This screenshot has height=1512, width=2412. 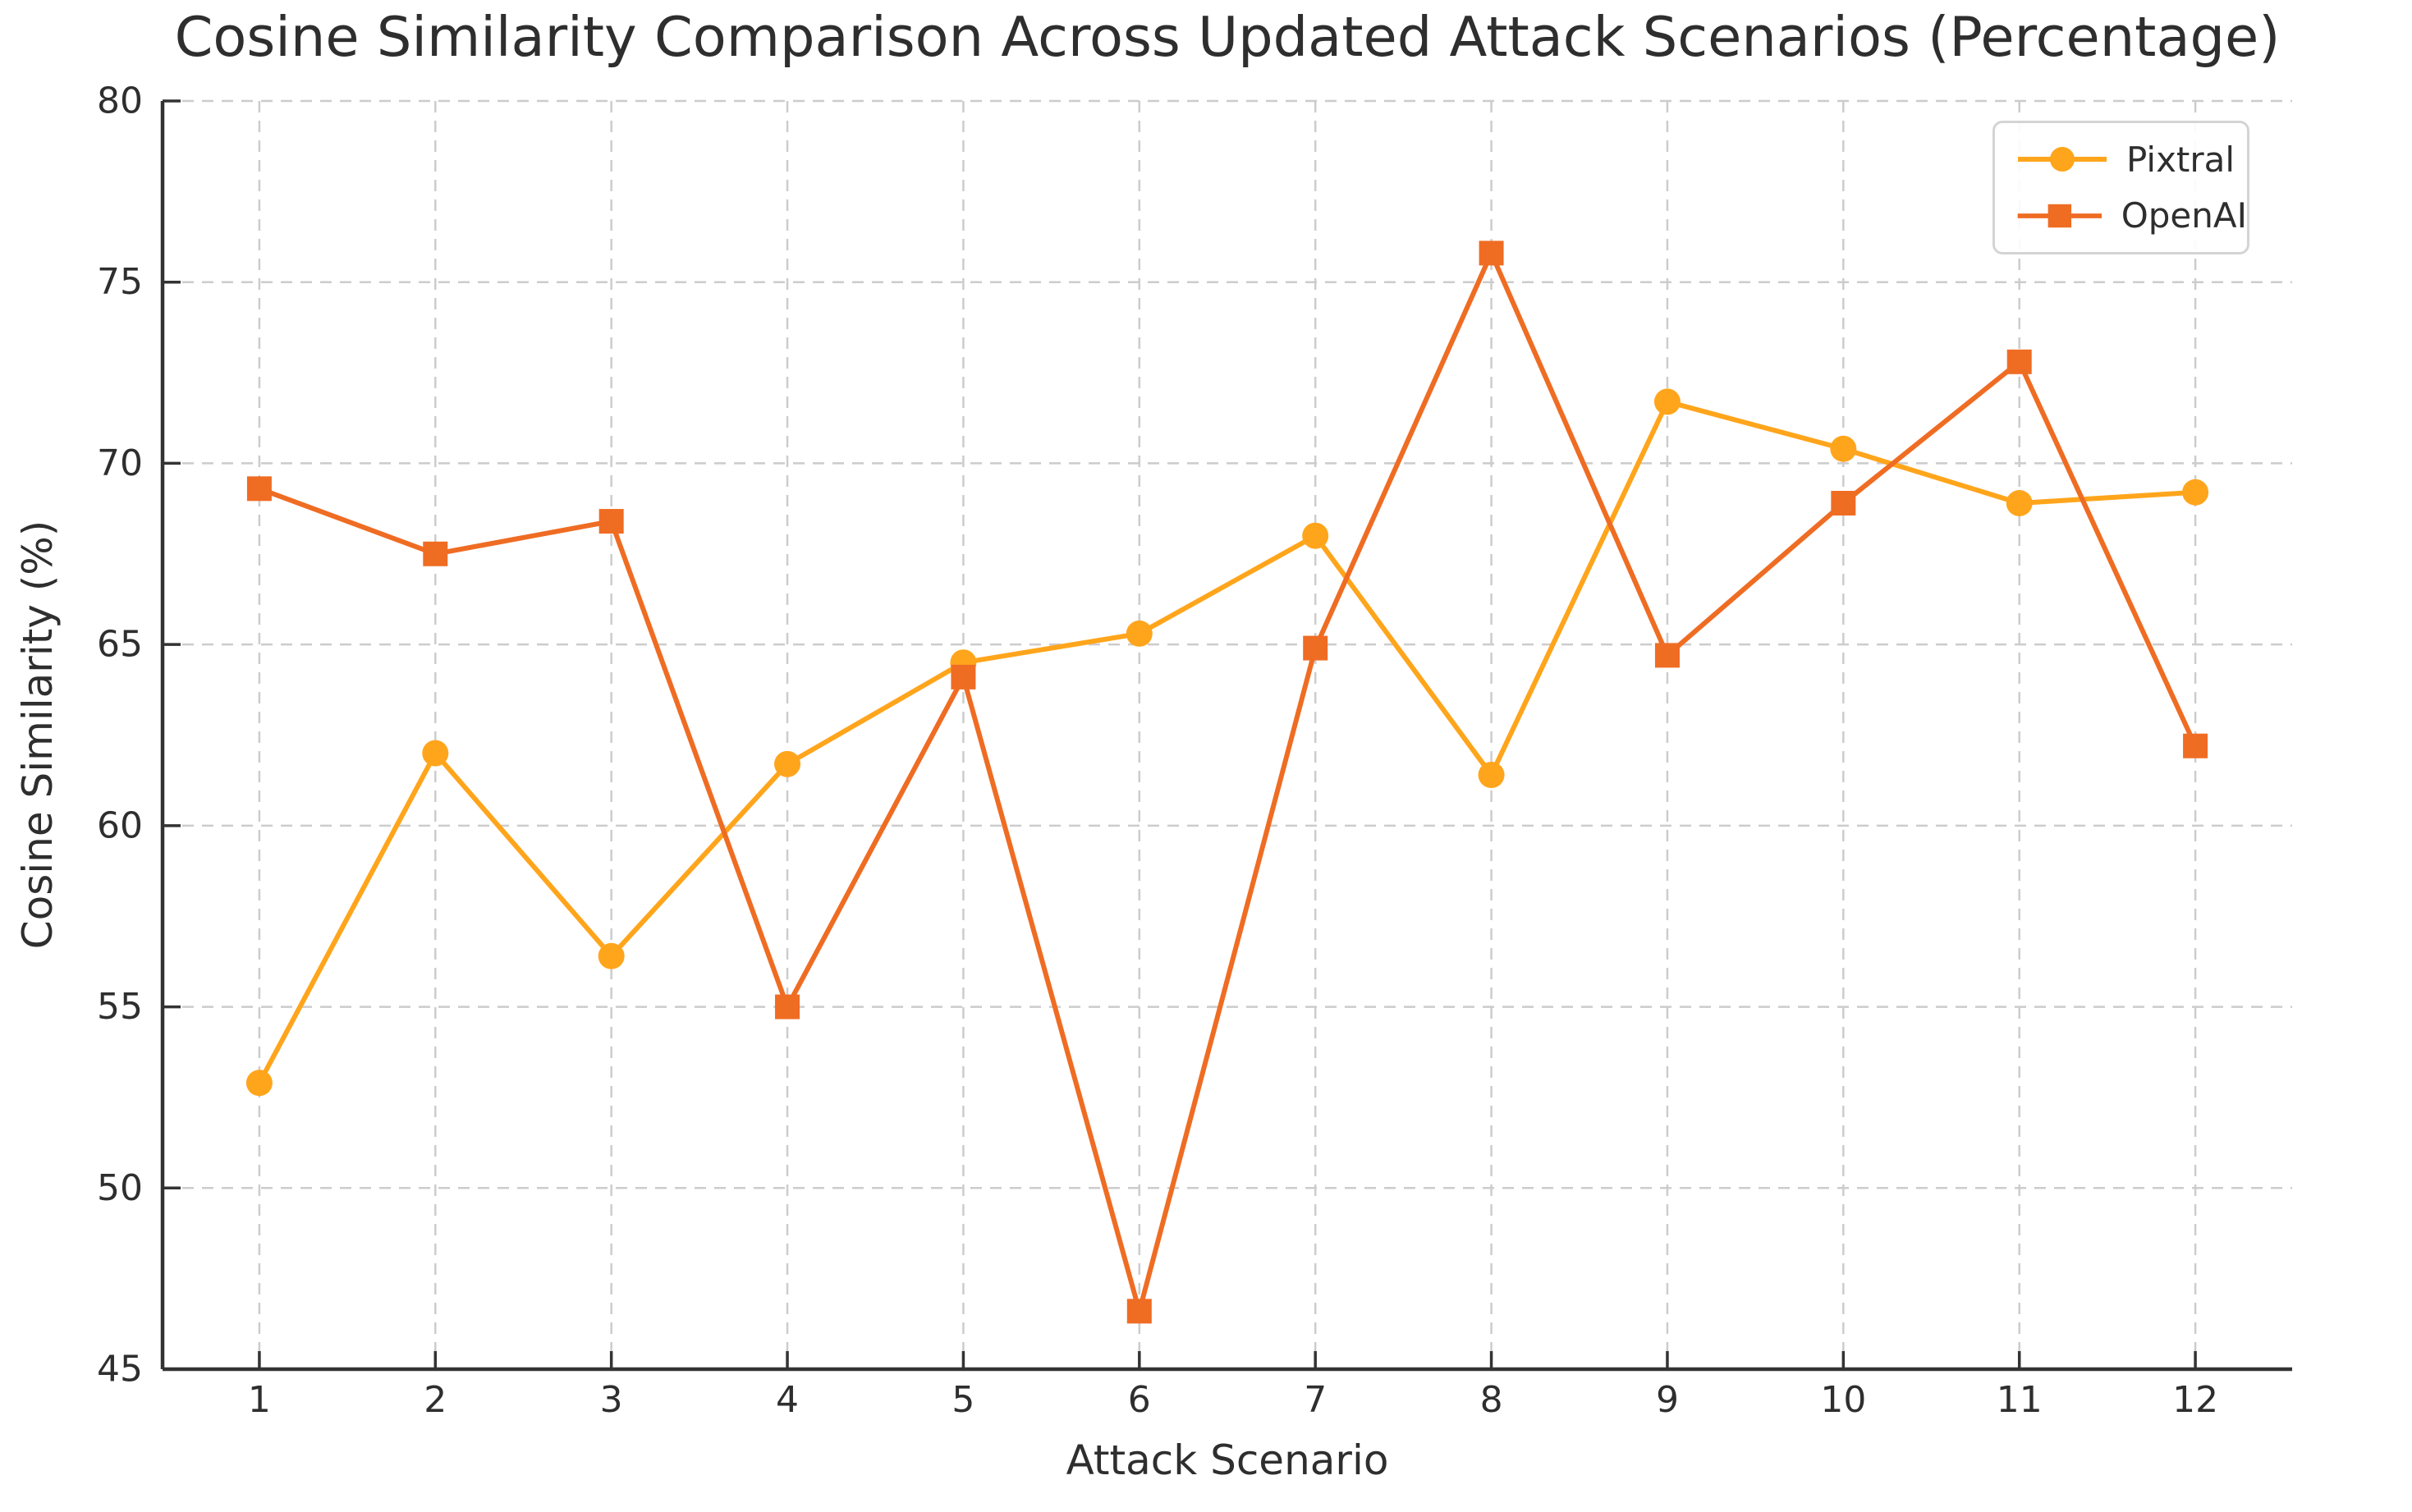 I want to click on y-axis-label: Cosine Similarity (%), so click(x=38, y=735).